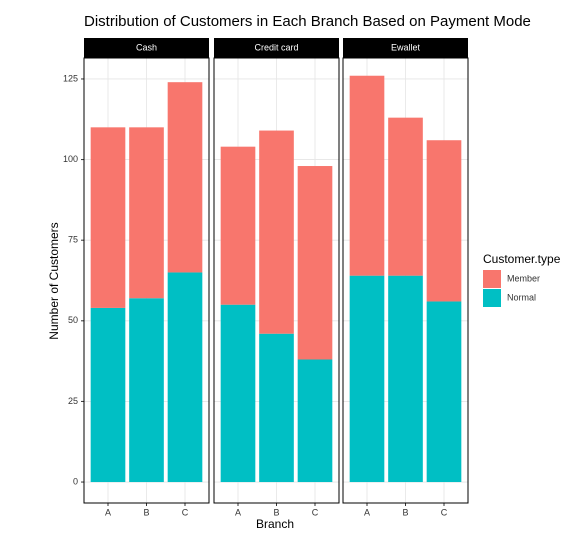 The height and width of the screenshot is (537, 582). I want to click on y-tick-label: 125, so click(70, 78).